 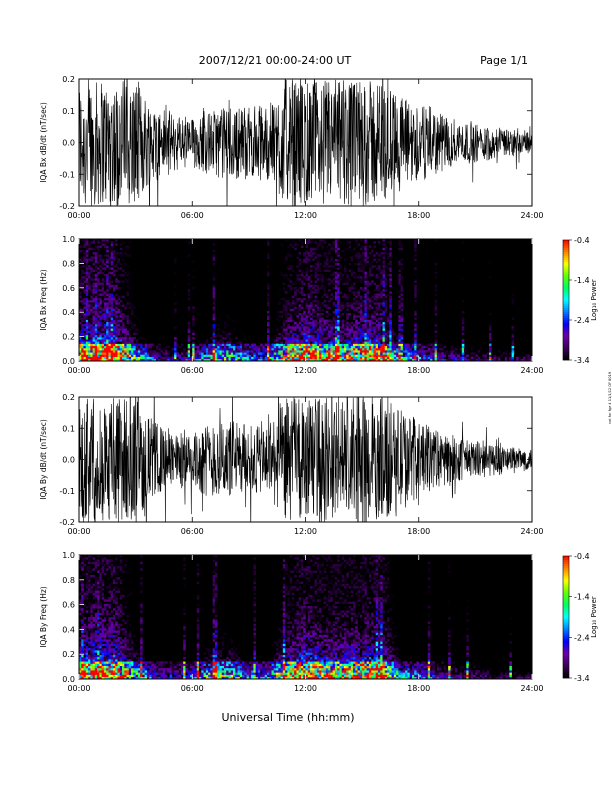 What do you see at coordinates (305, 531) in the screenshot?
I see `x-tick-label: 12:00` at bounding box center [305, 531].